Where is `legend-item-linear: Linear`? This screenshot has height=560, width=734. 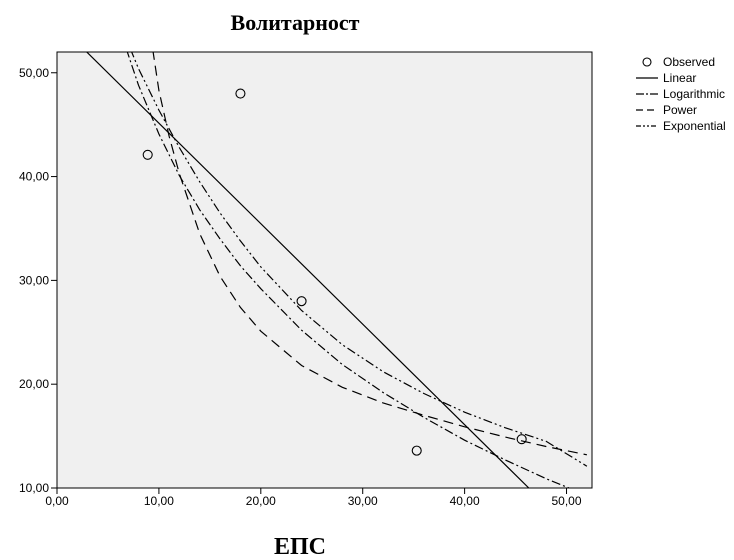 legend-item-linear: Linear is located at coordinates (666, 78).